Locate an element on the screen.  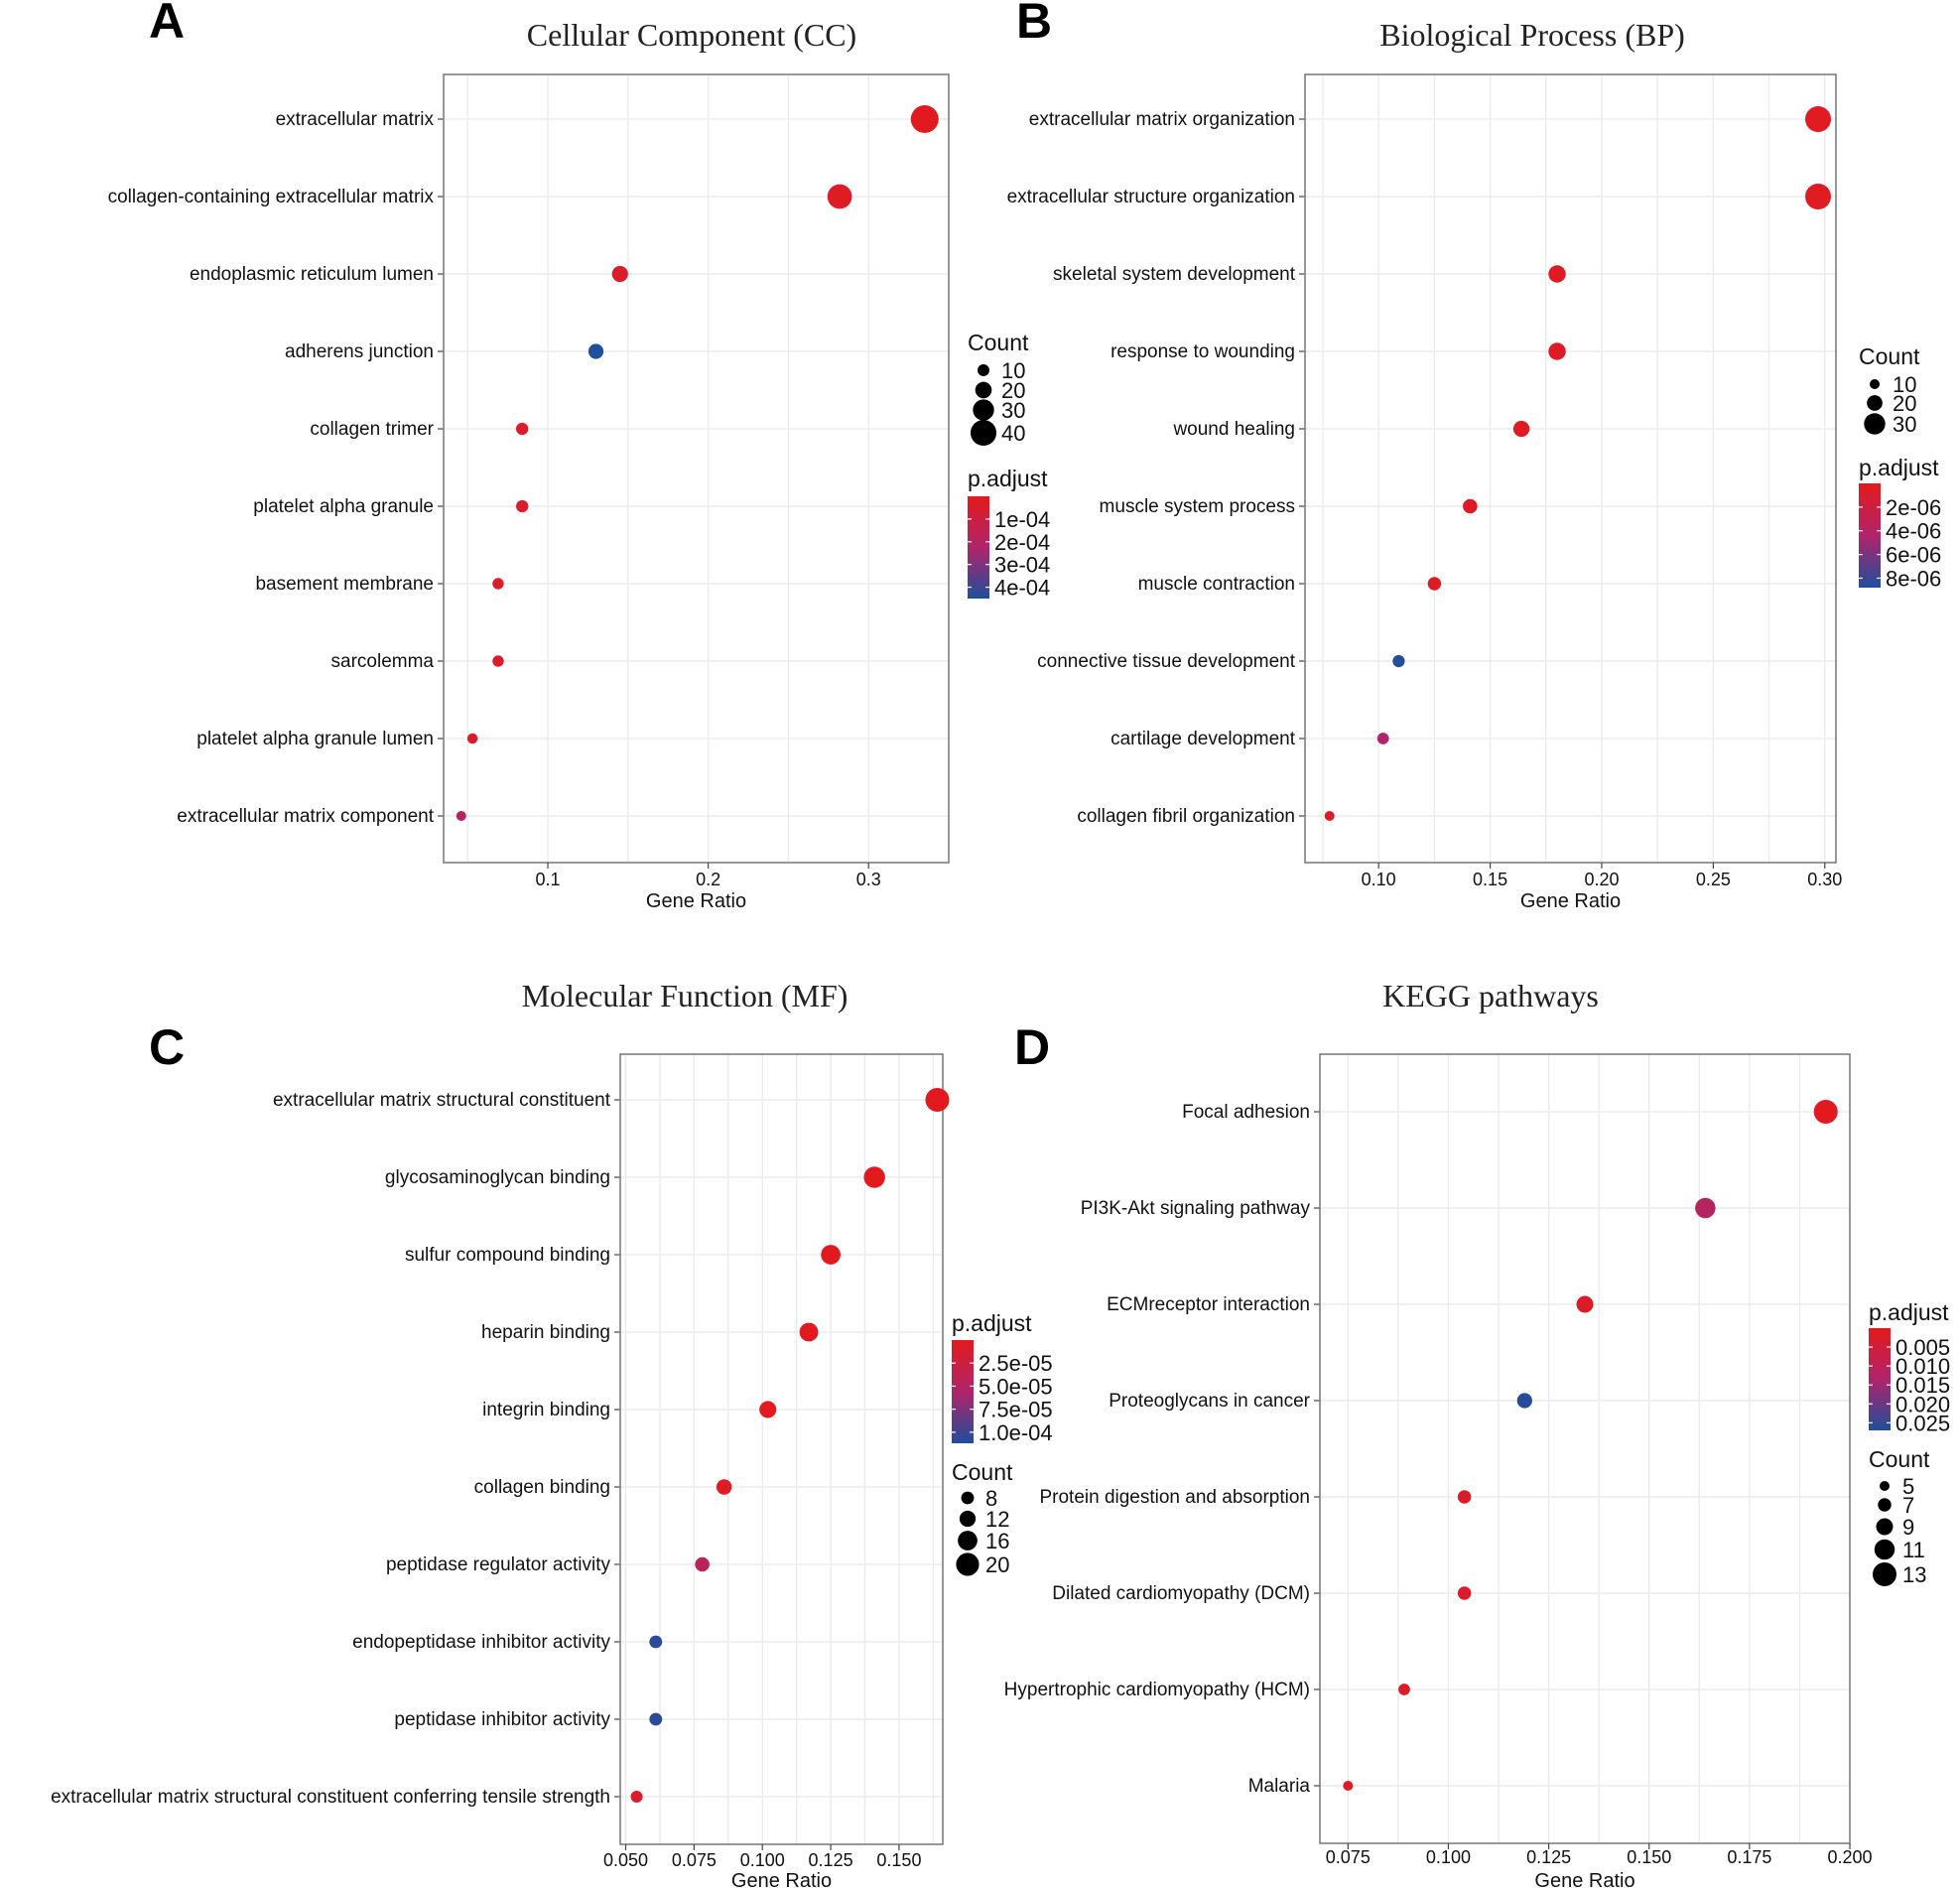
x-tick-label: 0.100 is located at coordinates (1448, 1857).